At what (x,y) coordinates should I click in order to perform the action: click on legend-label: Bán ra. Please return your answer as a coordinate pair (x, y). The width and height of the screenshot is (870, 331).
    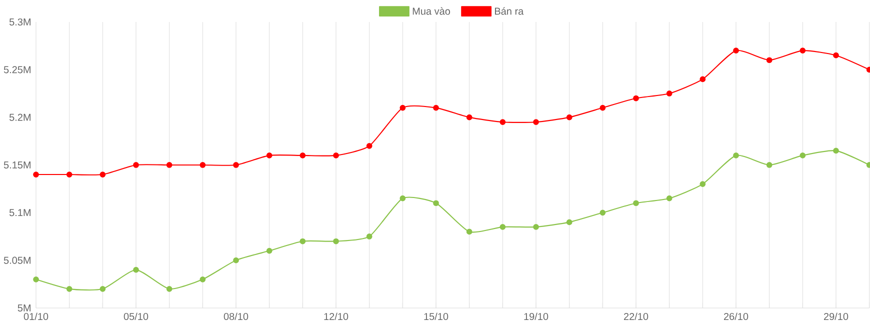
    Looking at the image, I should click on (509, 11).